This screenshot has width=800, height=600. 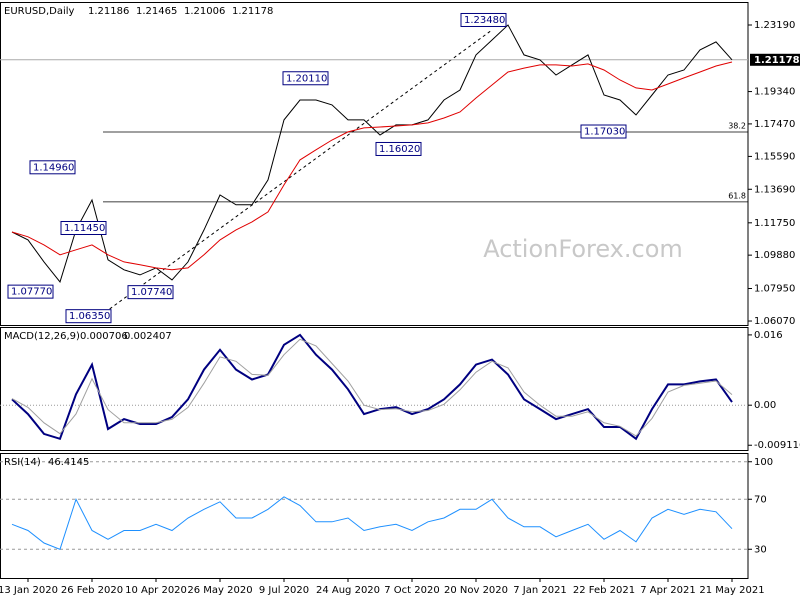 I want to click on indicator-value: 0.002407, so click(x=148, y=336).